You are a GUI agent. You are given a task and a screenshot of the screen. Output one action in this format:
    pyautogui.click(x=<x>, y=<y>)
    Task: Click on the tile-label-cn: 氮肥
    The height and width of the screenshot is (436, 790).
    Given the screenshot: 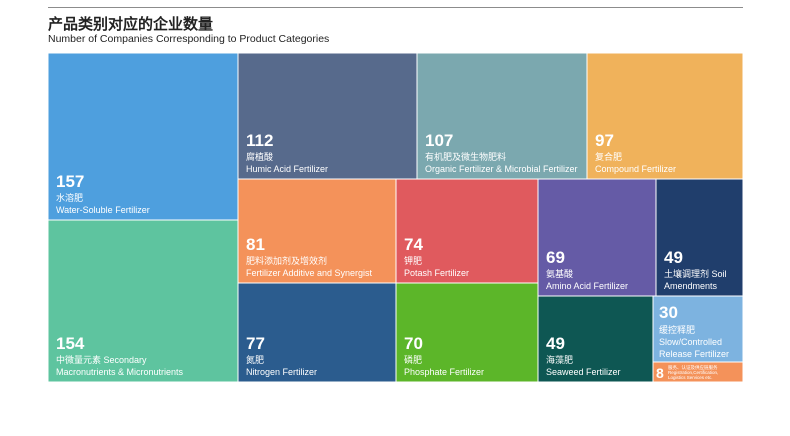 What is the action you would take?
    pyautogui.click(x=255, y=359)
    